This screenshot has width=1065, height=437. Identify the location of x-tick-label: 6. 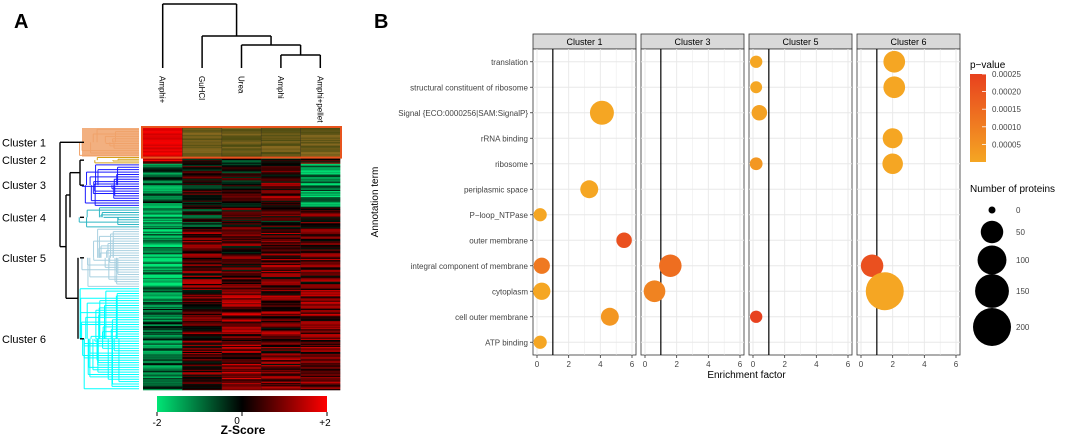
(632, 364).